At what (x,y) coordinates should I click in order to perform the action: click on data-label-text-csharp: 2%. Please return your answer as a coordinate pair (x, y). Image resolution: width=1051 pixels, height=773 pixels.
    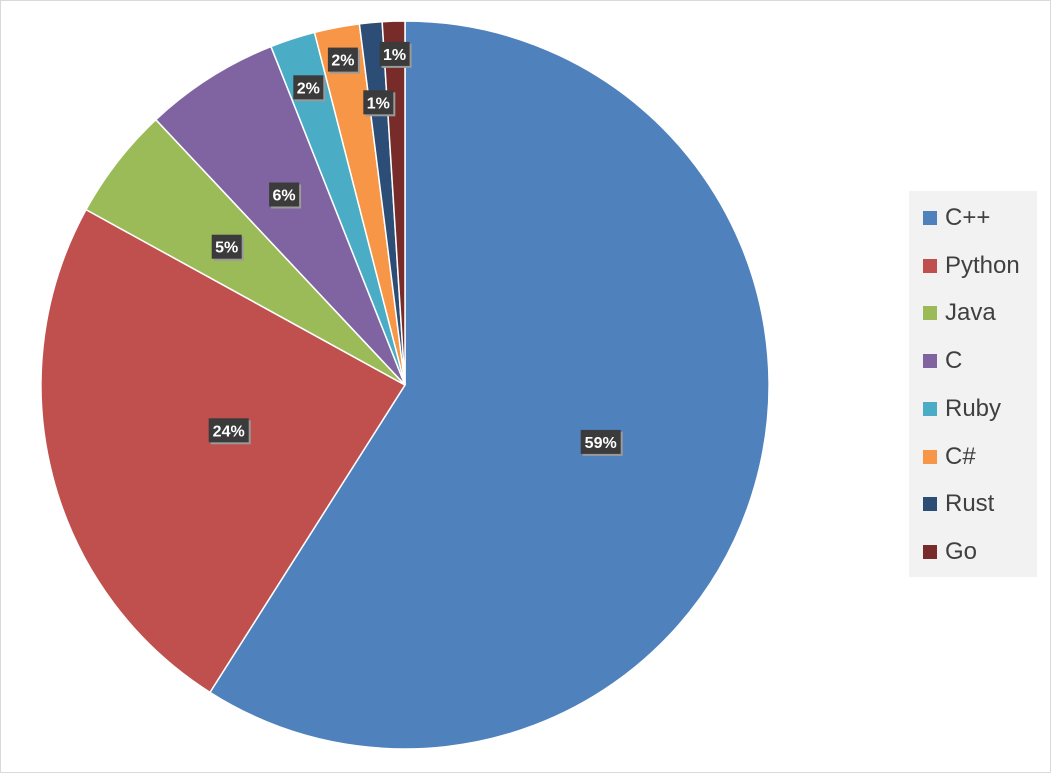
    Looking at the image, I should click on (342, 61).